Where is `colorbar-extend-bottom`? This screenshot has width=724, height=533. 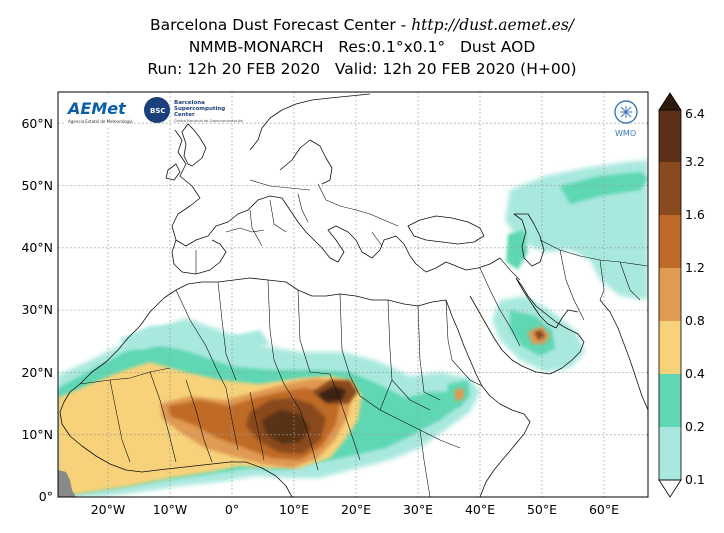
colorbar-extend-bottom is located at coordinates (670, 488).